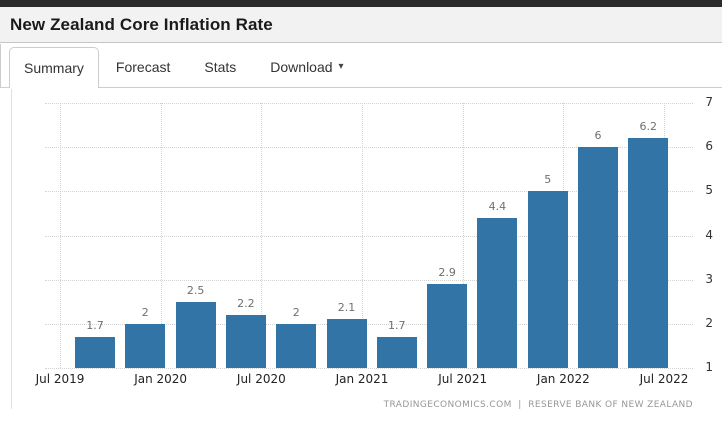 This screenshot has width=722, height=423. Describe the element at coordinates (447, 273) in the screenshot. I see `bar-value-label: 2.9` at that location.